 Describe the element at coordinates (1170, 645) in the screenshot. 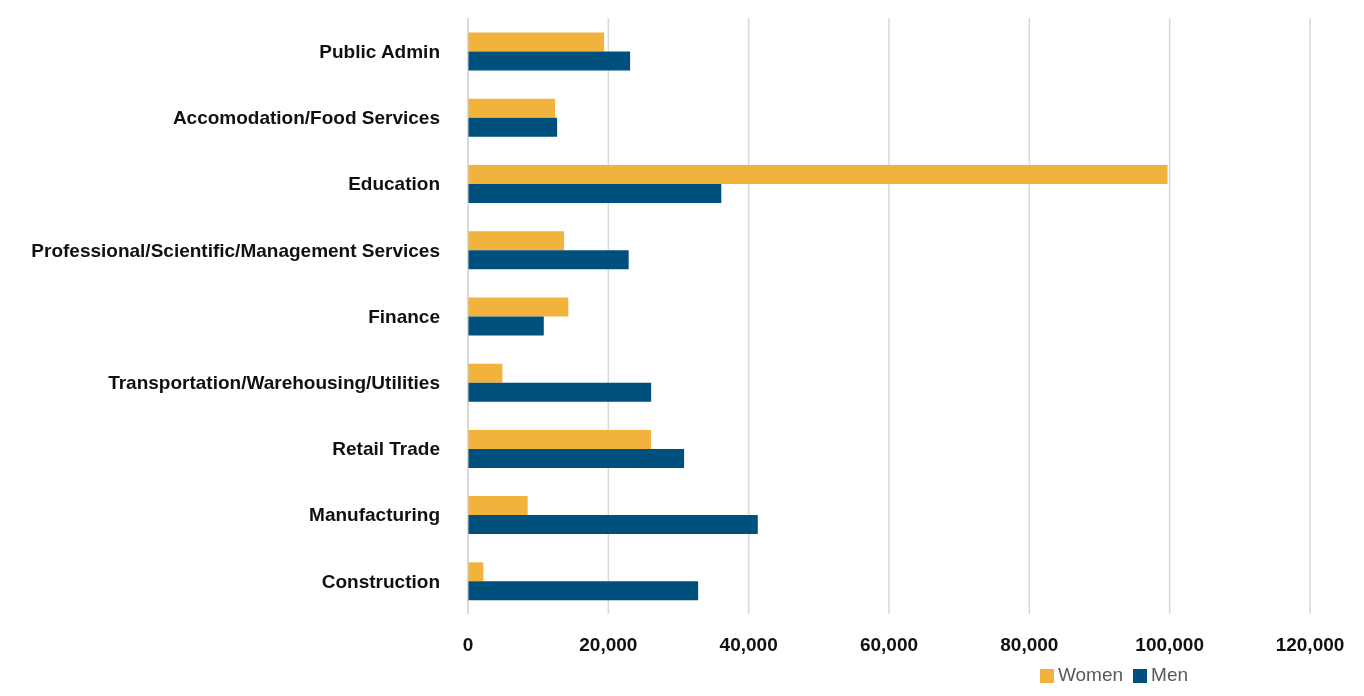

I see `x-tick-label: 100,000` at that location.